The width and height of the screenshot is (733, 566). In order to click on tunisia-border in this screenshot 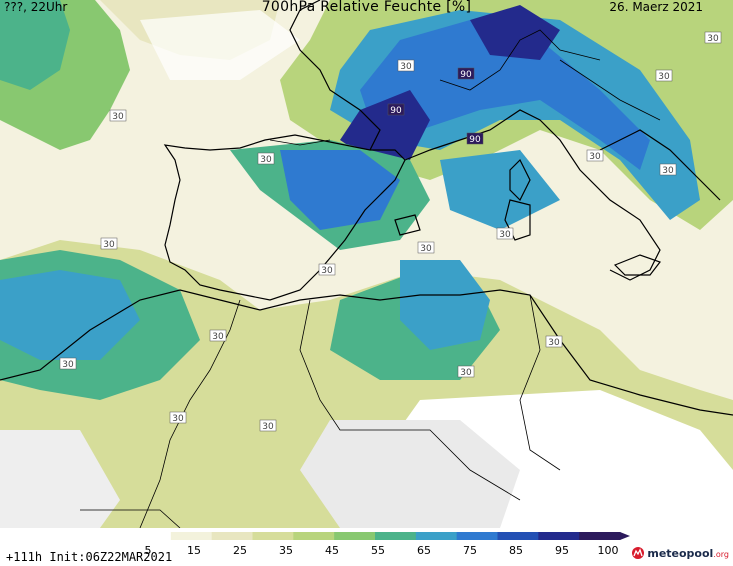, I will do `click(540, 382)`.